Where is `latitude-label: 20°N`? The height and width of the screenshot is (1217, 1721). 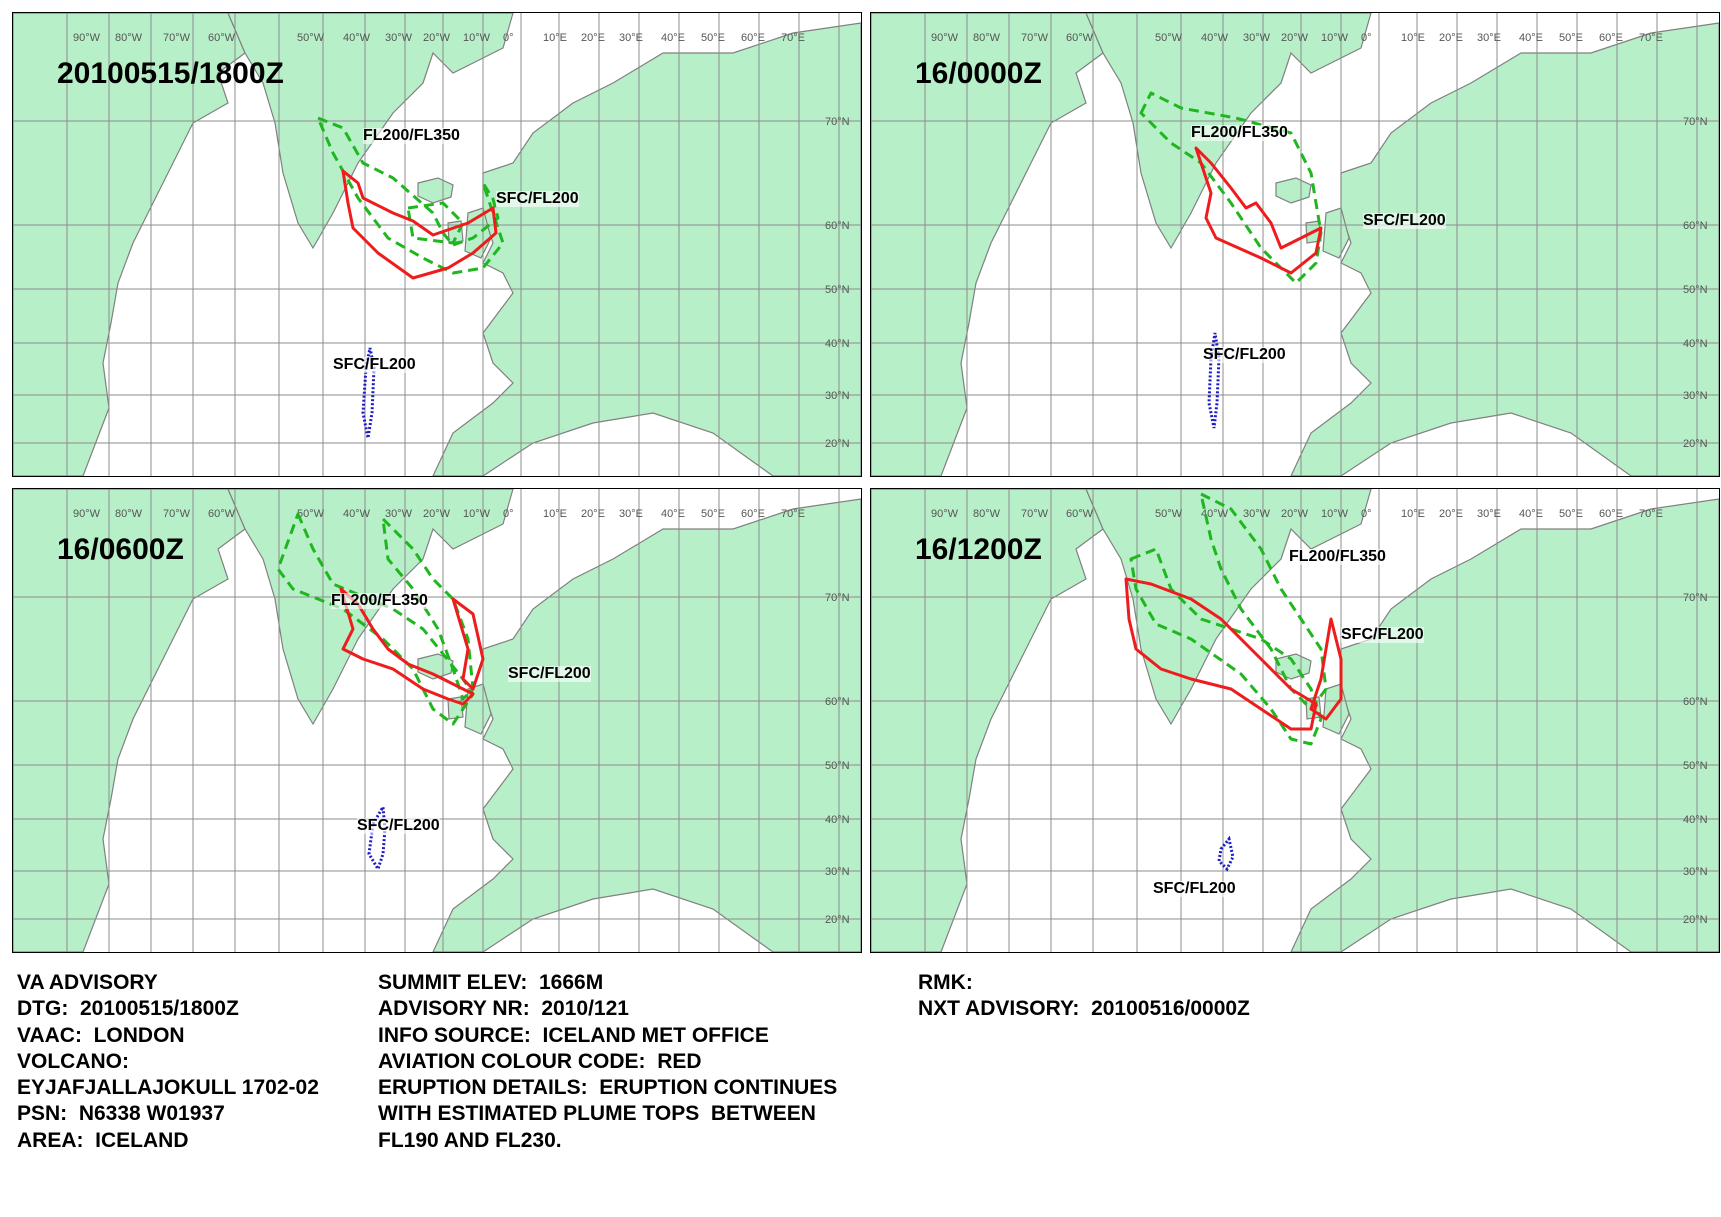
latitude-label: 20°N is located at coordinates (1695, 444).